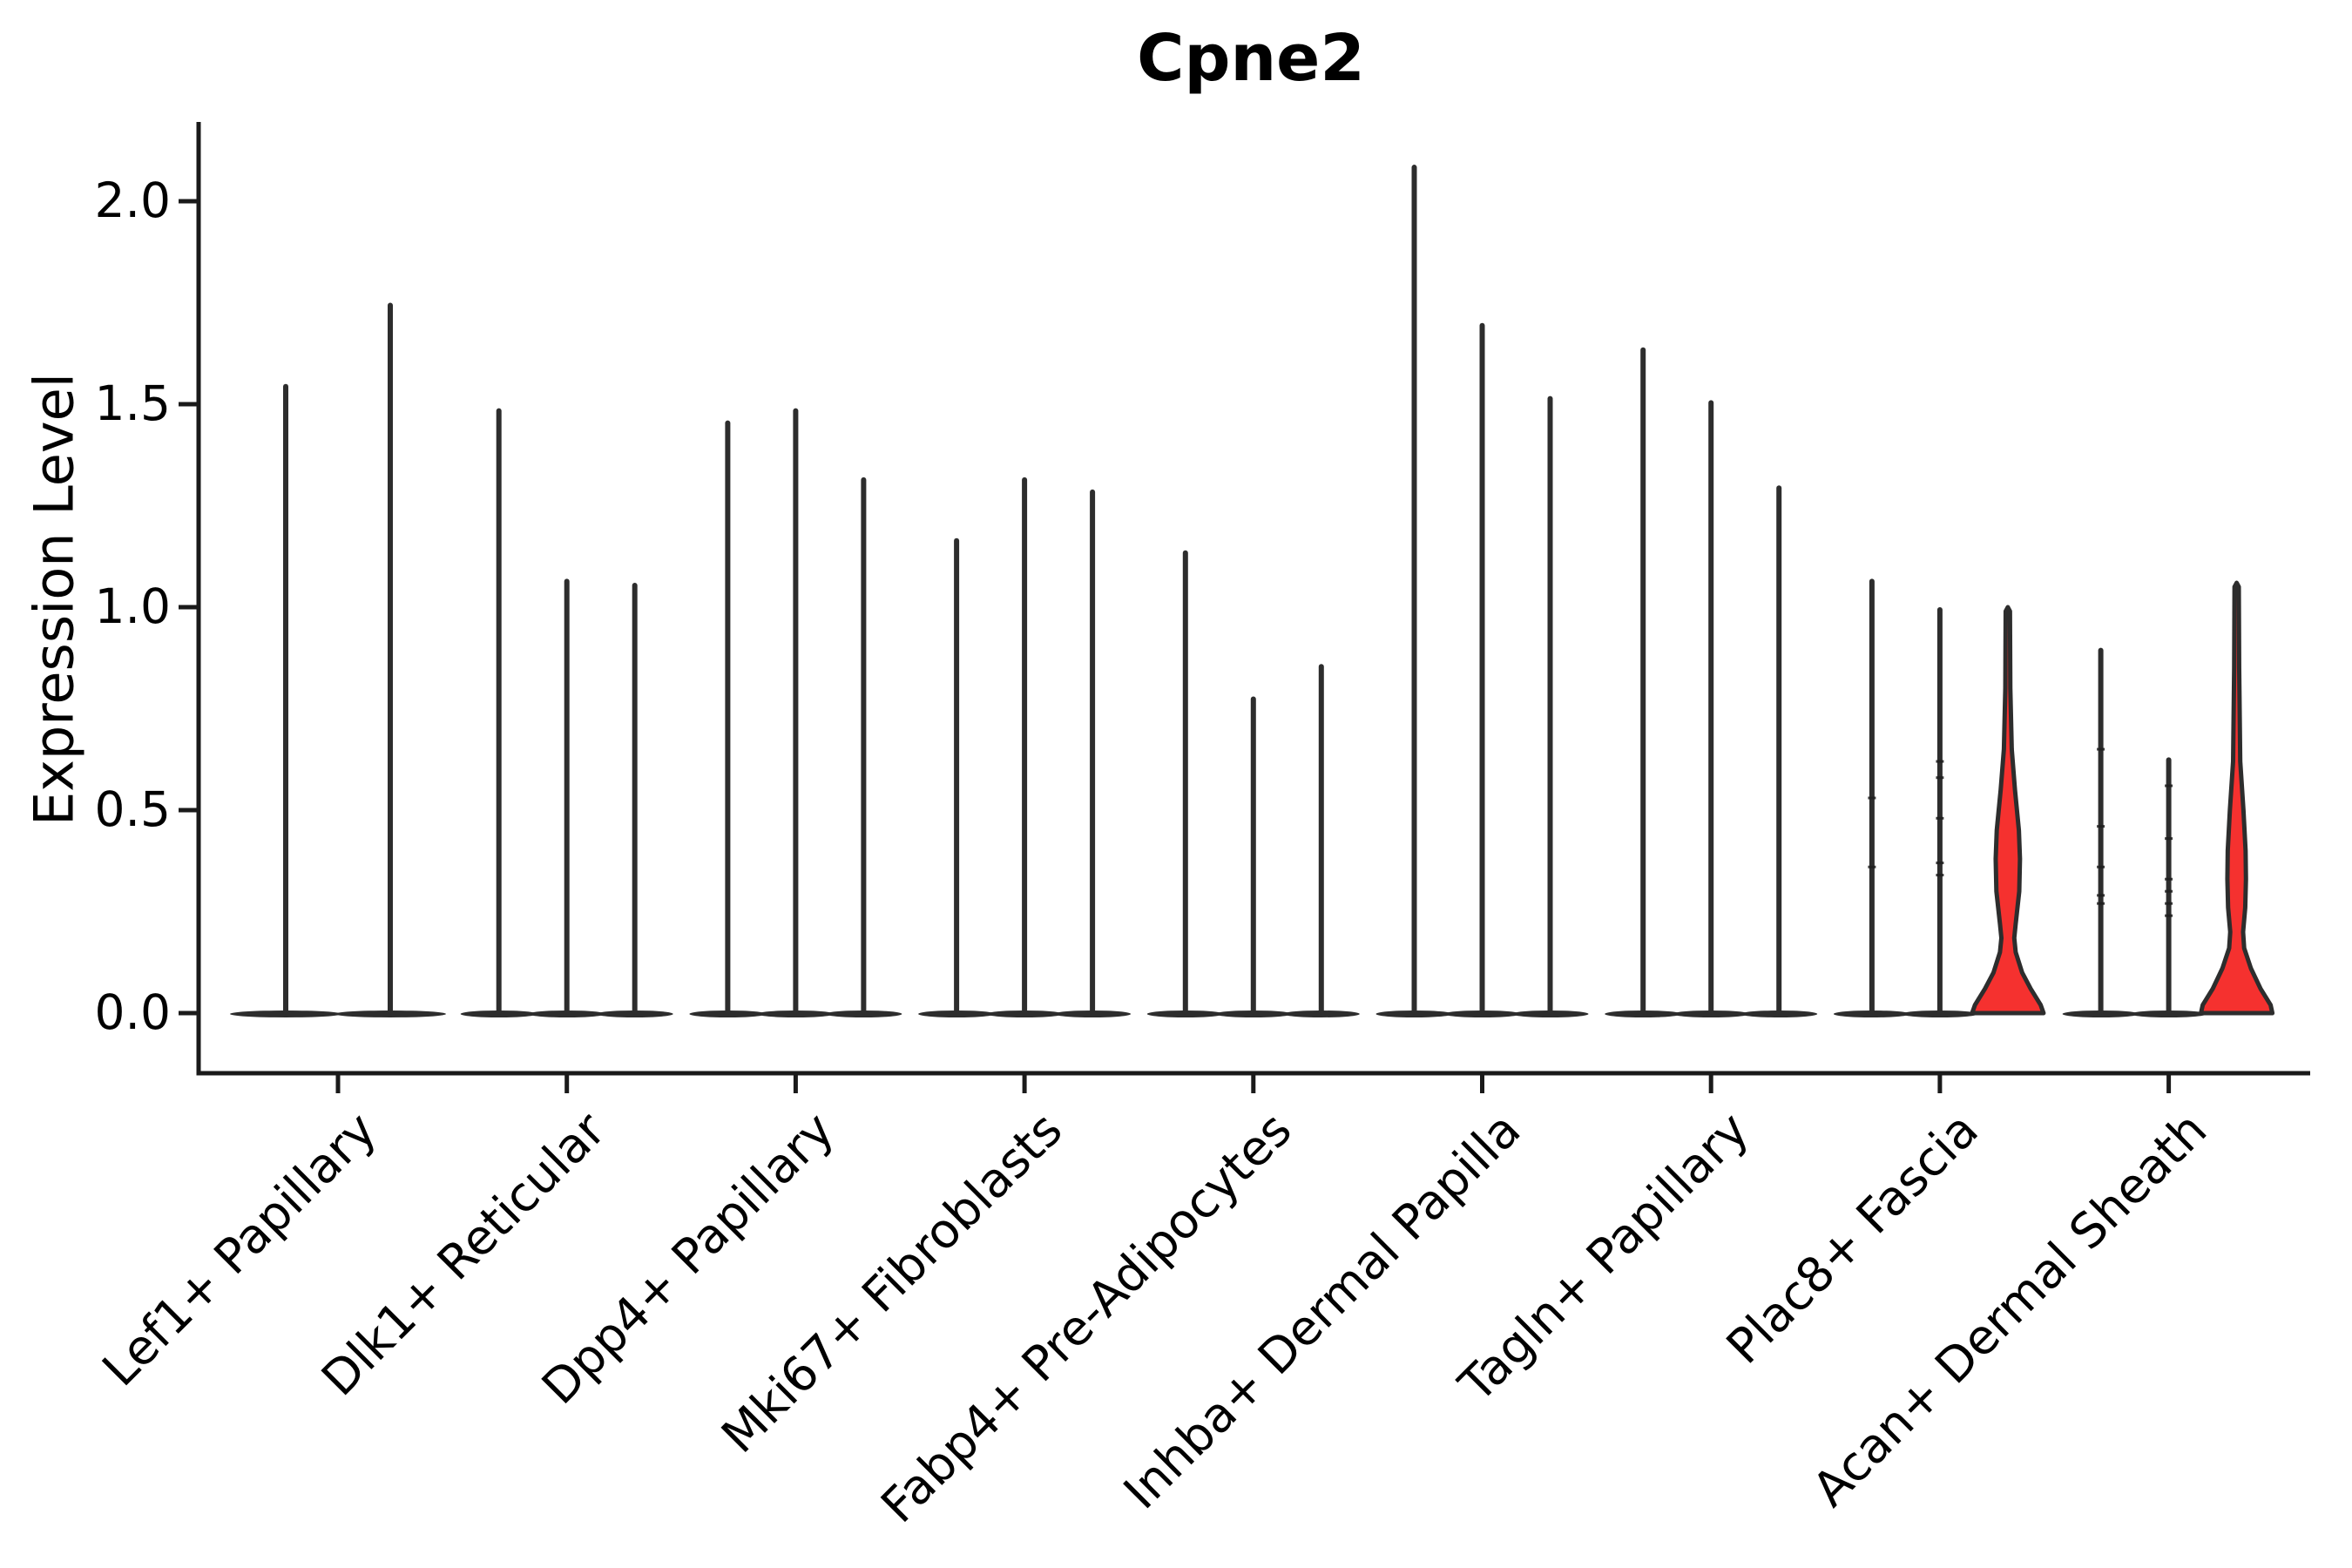 The image size is (2352, 1568). What do you see at coordinates (132, 809) in the screenshot?
I see `y-tick-label: 0.5` at bounding box center [132, 809].